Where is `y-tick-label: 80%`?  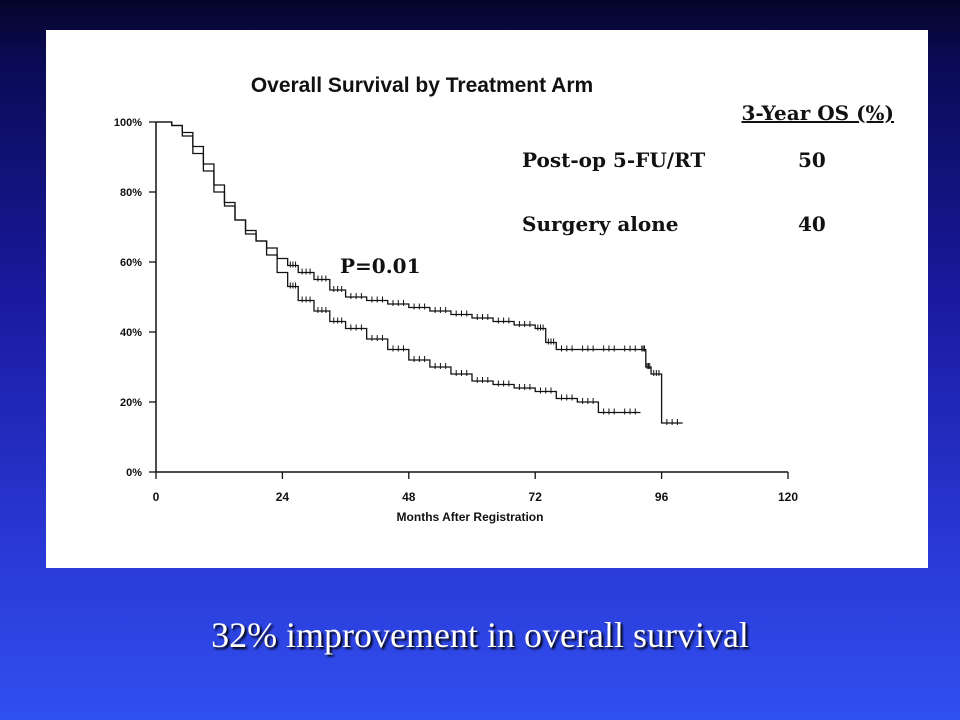
y-tick-label: 80% is located at coordinates (131, 193).